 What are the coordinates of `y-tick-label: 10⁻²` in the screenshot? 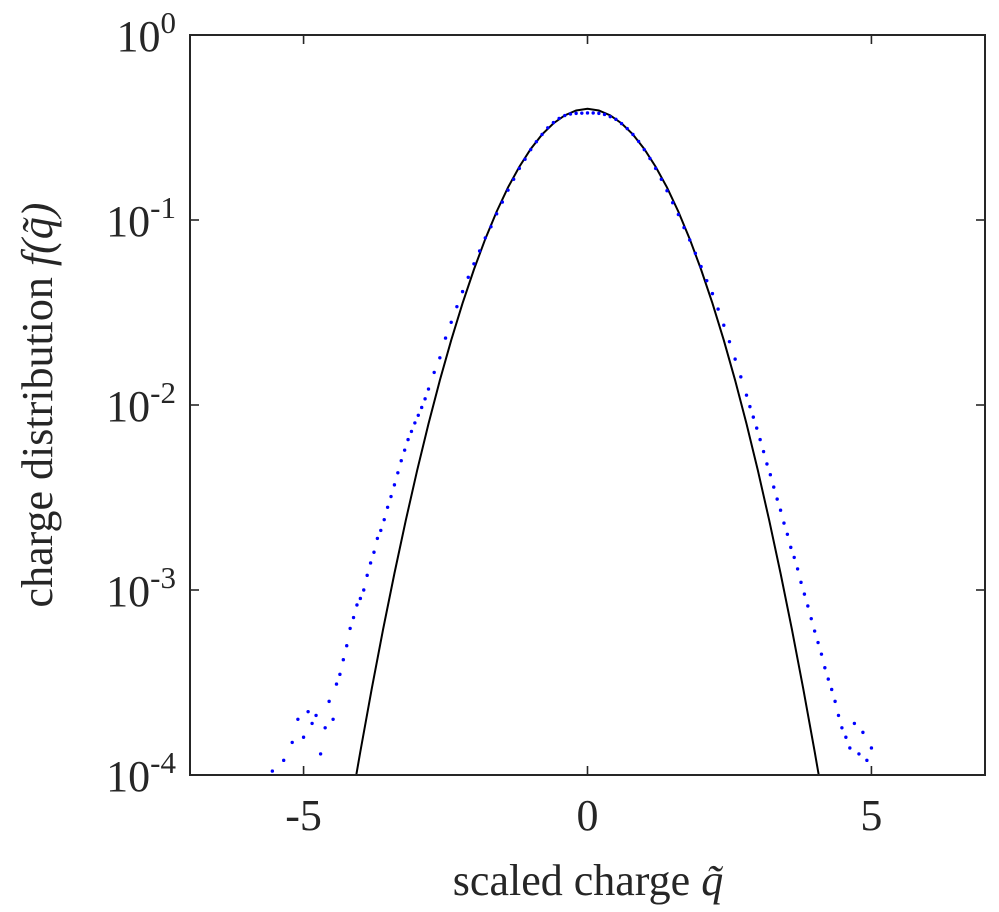 It's located at (141, 403).